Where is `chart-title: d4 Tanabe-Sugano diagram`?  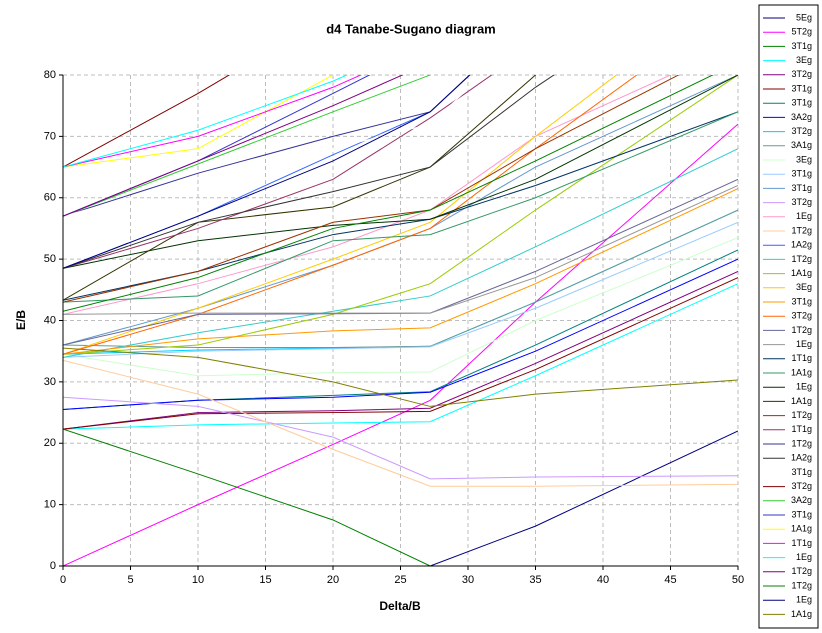 chart-title: d4 Tanabe-Sugano diagram is located at coordinates (411, 28).